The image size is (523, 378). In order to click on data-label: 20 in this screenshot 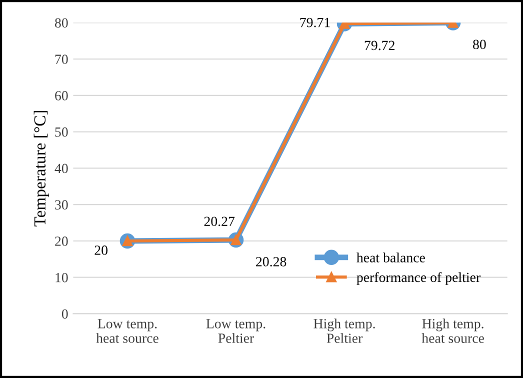, I will do `click(101, 250)`.